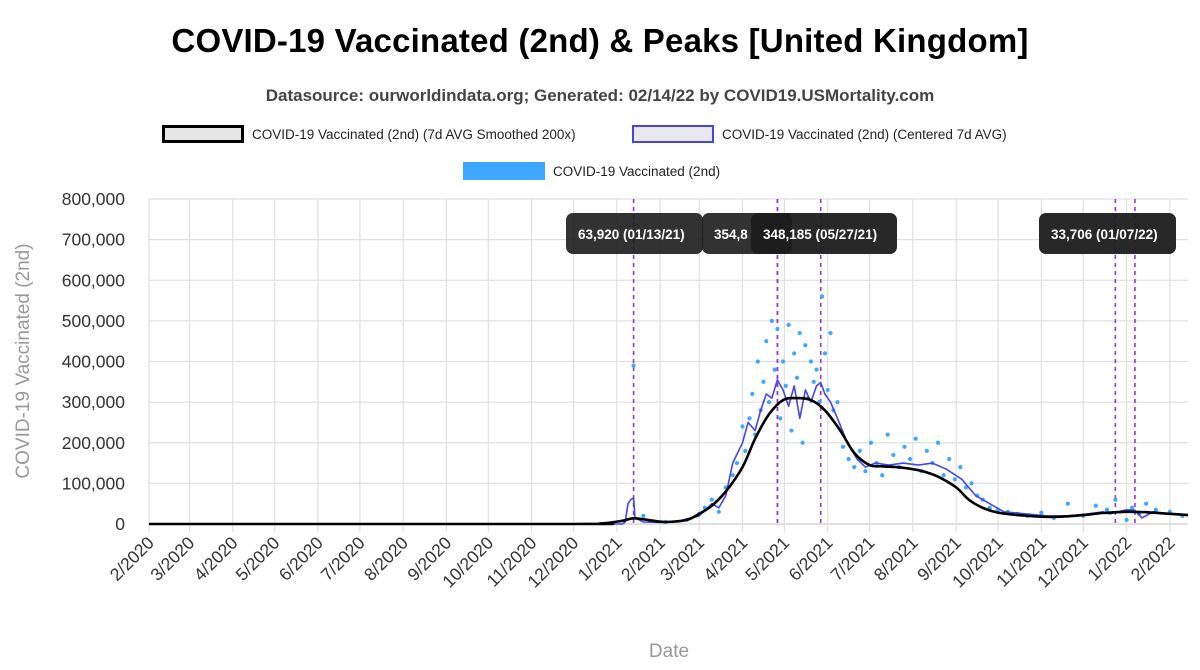 Image resolution: width=1200 pixels, height=670 pixels. I want to click on y-tick-label: 600,000, so click(94, 280).